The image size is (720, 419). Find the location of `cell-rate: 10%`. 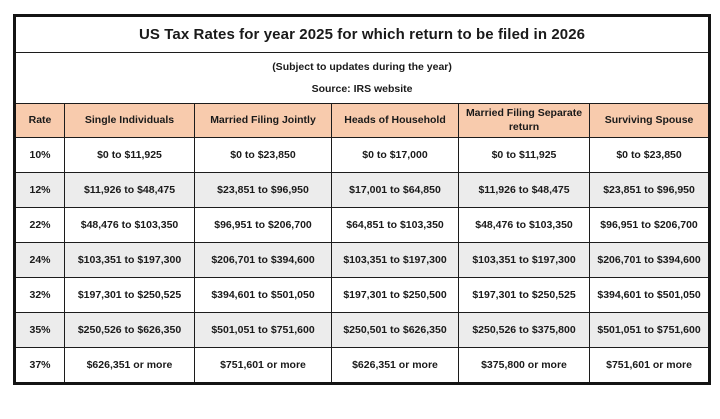

cell-rate: 10% is located at coordinates (39, 155).